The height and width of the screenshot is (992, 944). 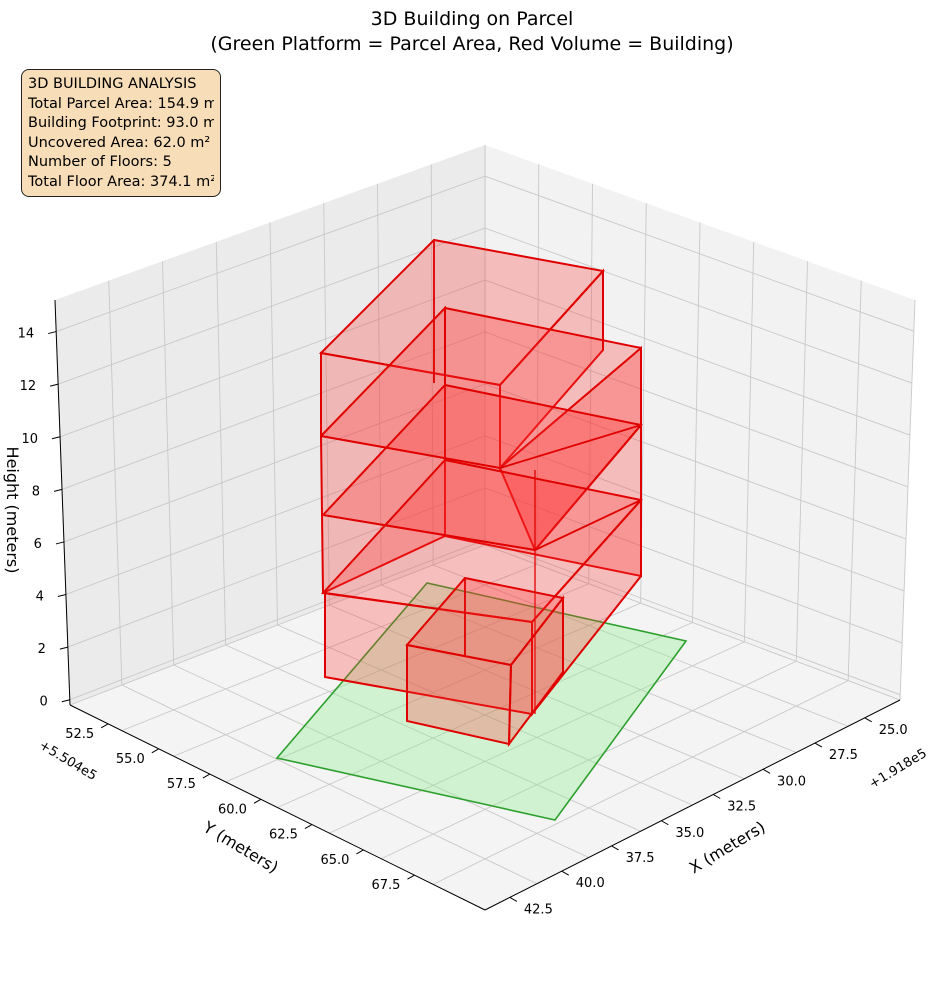 What do you see at coordinates (181, 784) in the screenshot?
I see `y-tick-label: 57.5` at bounding box center [181, 784].